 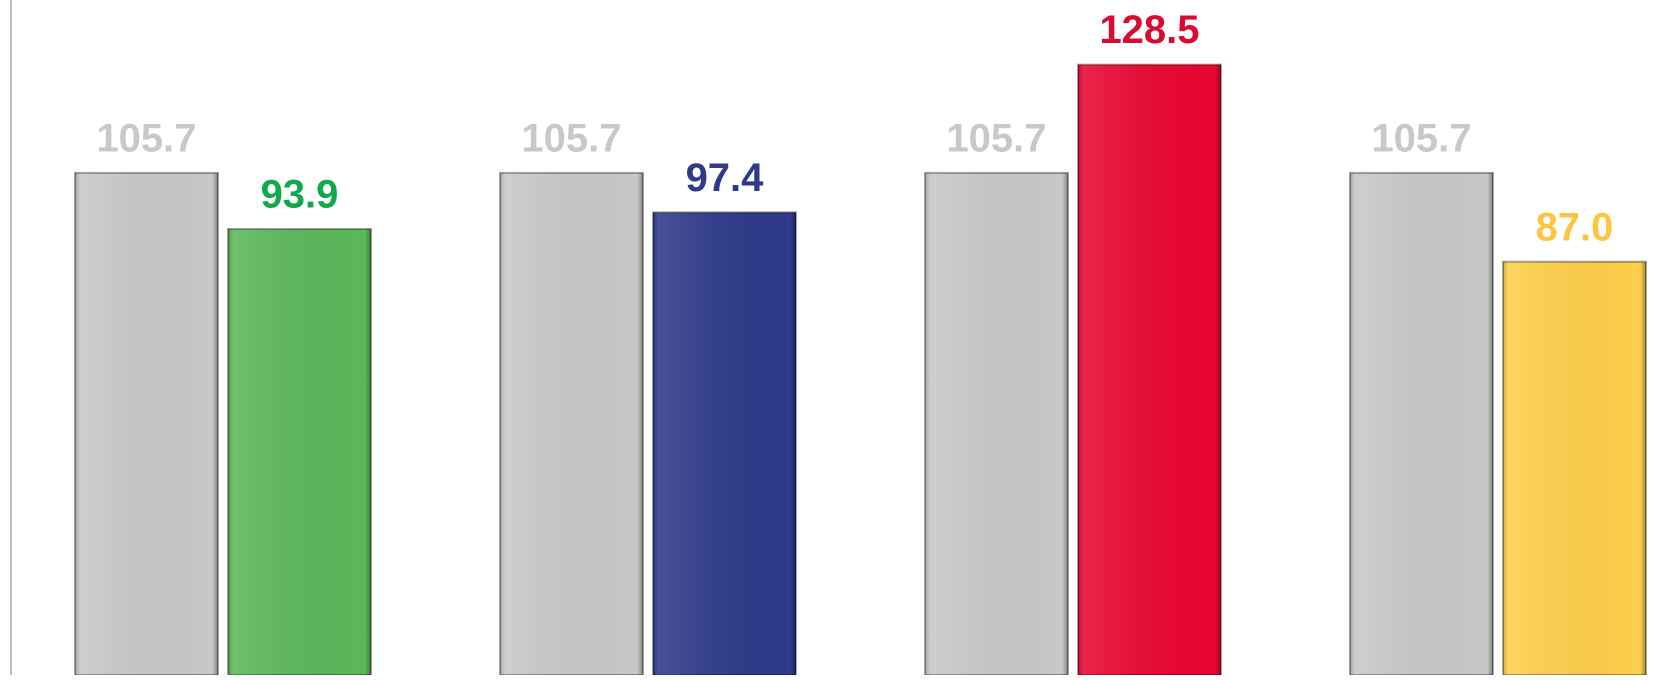 What do you see at coordinates (725, 178) in the screenshot?
I see `data-label: 97.4` at bounding box center [725, 178].